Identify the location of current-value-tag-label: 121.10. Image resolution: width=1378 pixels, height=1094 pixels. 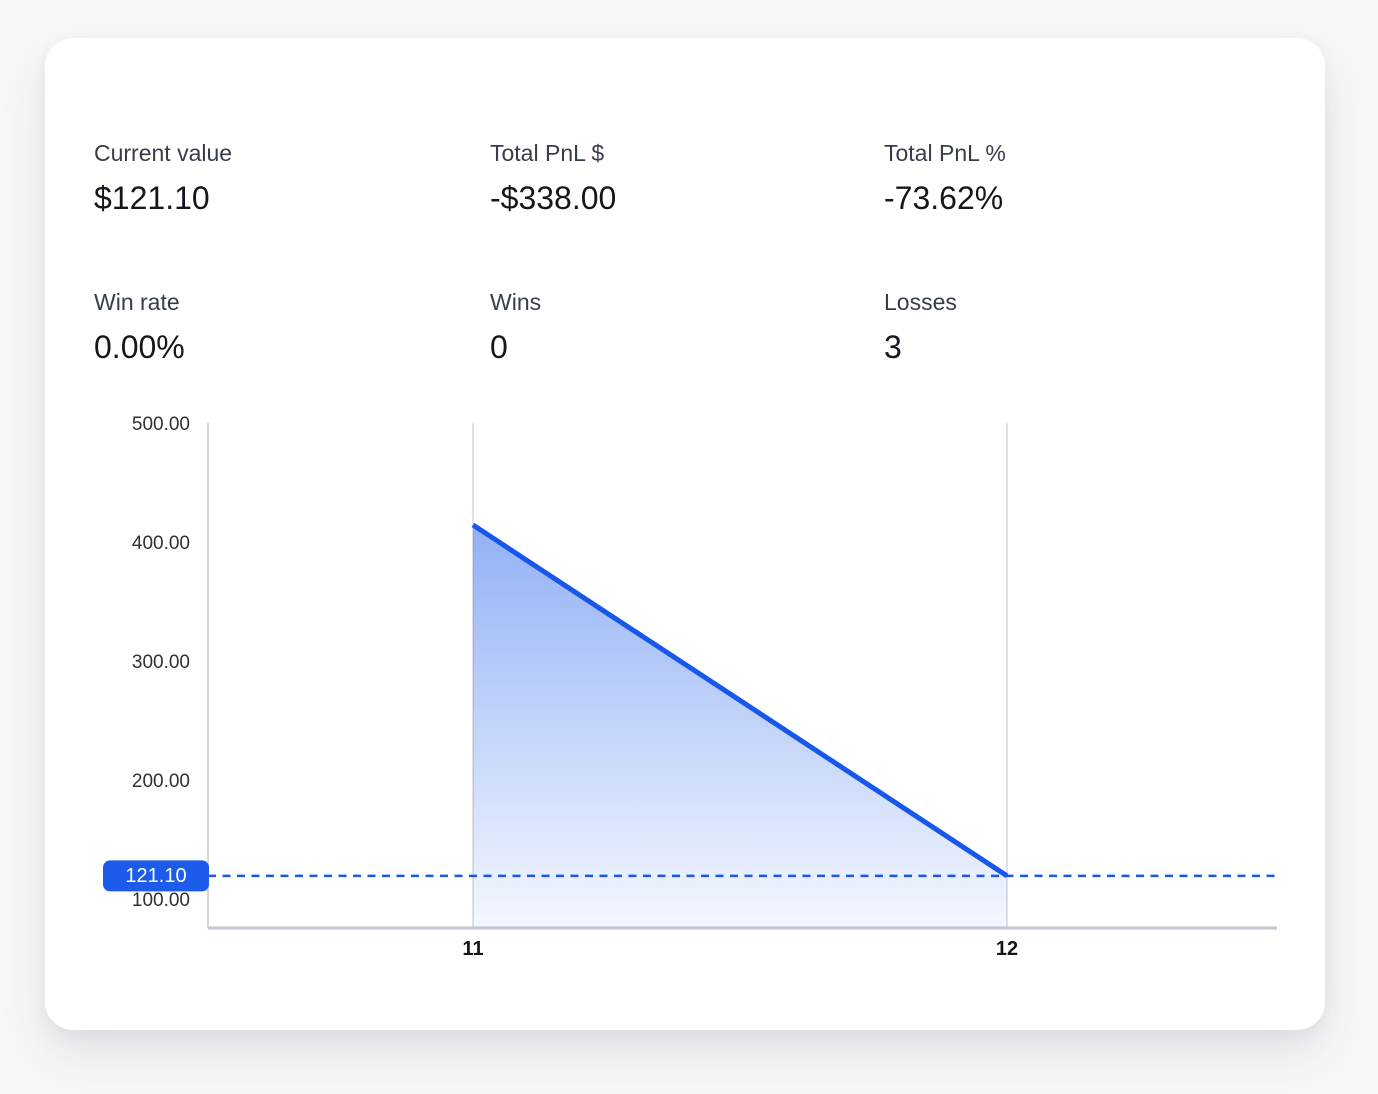
(155, 876).